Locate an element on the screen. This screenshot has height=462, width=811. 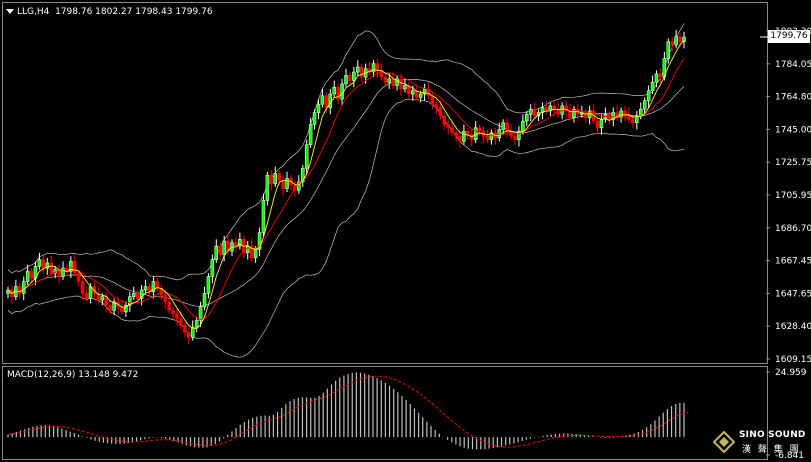
macd-signal-line is located at coordinates (348, 411).